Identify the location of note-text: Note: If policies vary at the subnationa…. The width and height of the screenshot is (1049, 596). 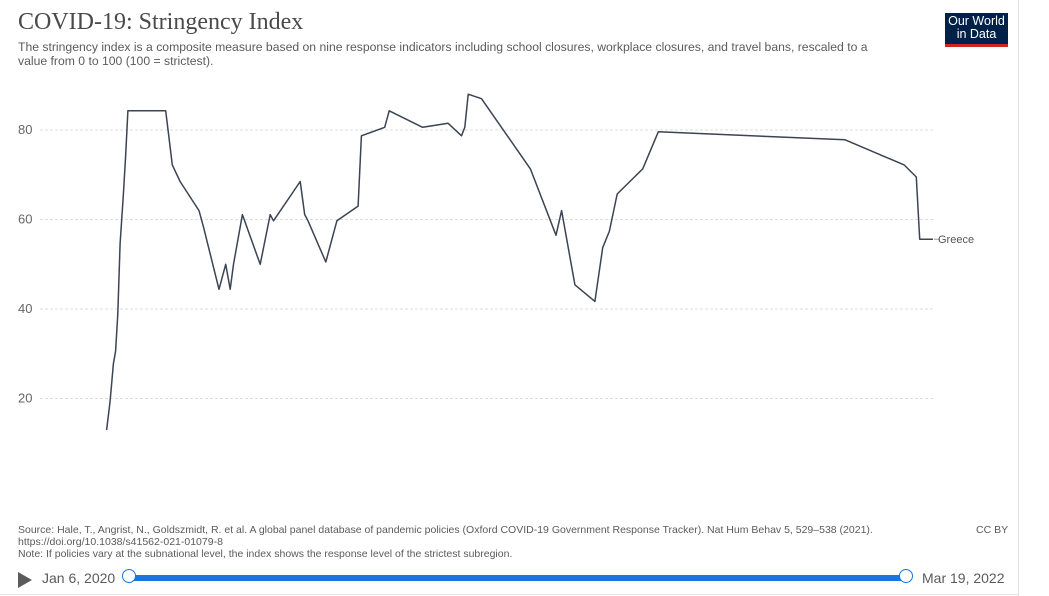
(265, 554).